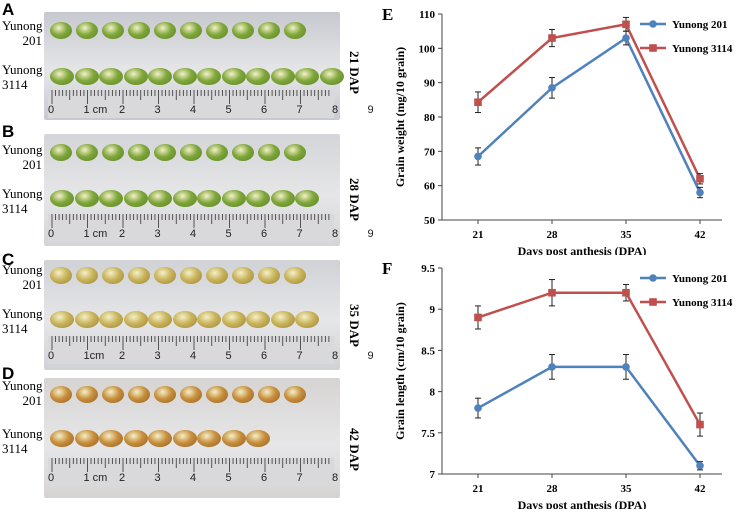 The image size is (737, 514). I want to click on legend-label: Yunong 201, so click(700, 279).